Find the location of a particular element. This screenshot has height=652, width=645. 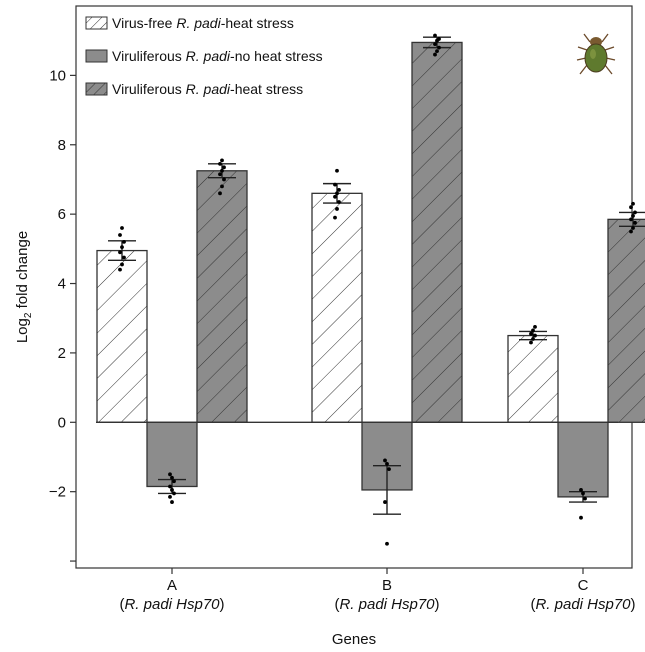

y-axis-label-rest: fold change is located at coordinates (22, 272).